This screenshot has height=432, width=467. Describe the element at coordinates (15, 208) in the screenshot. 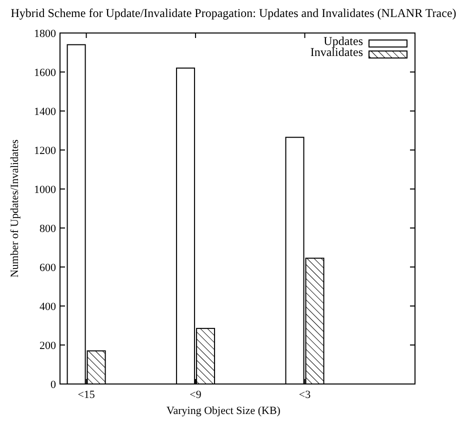

I see `y-axis-title: Number of Updates/Invalidates` at that location.